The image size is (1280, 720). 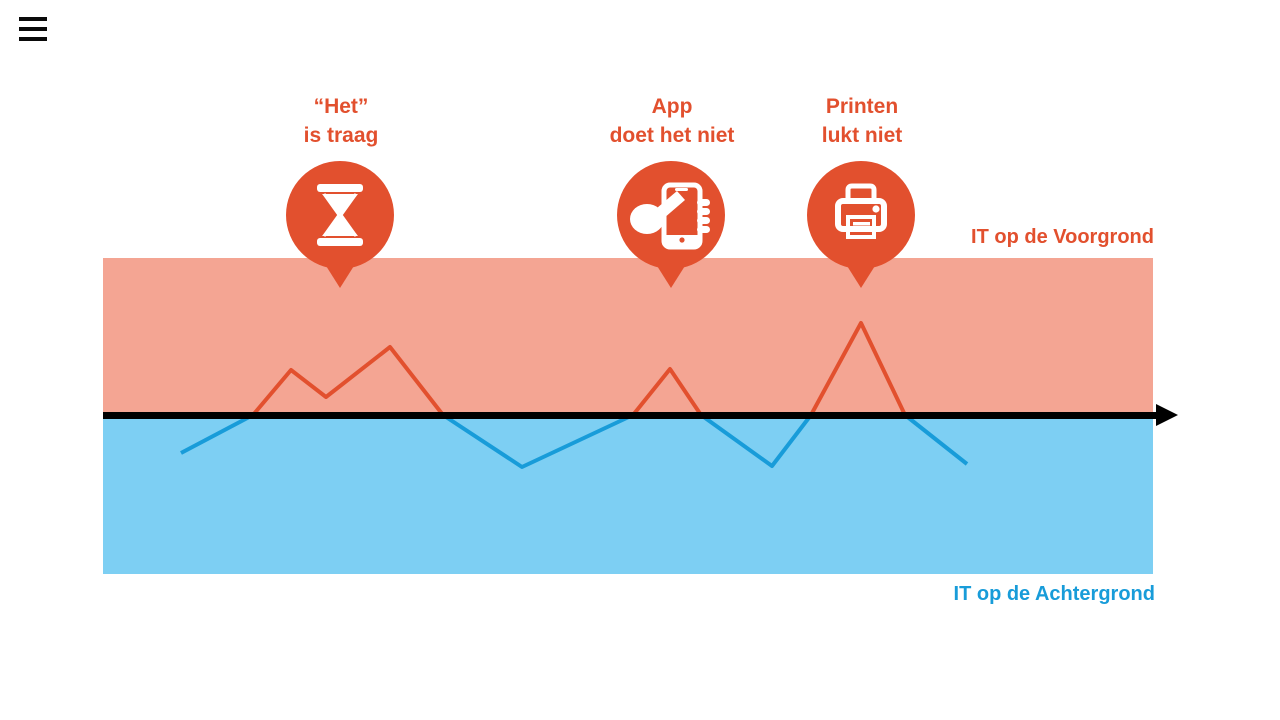 What do you see at coordinates (861, 211) in the screenshot?
I see `printer-icon` at bounding box center [861, 211].